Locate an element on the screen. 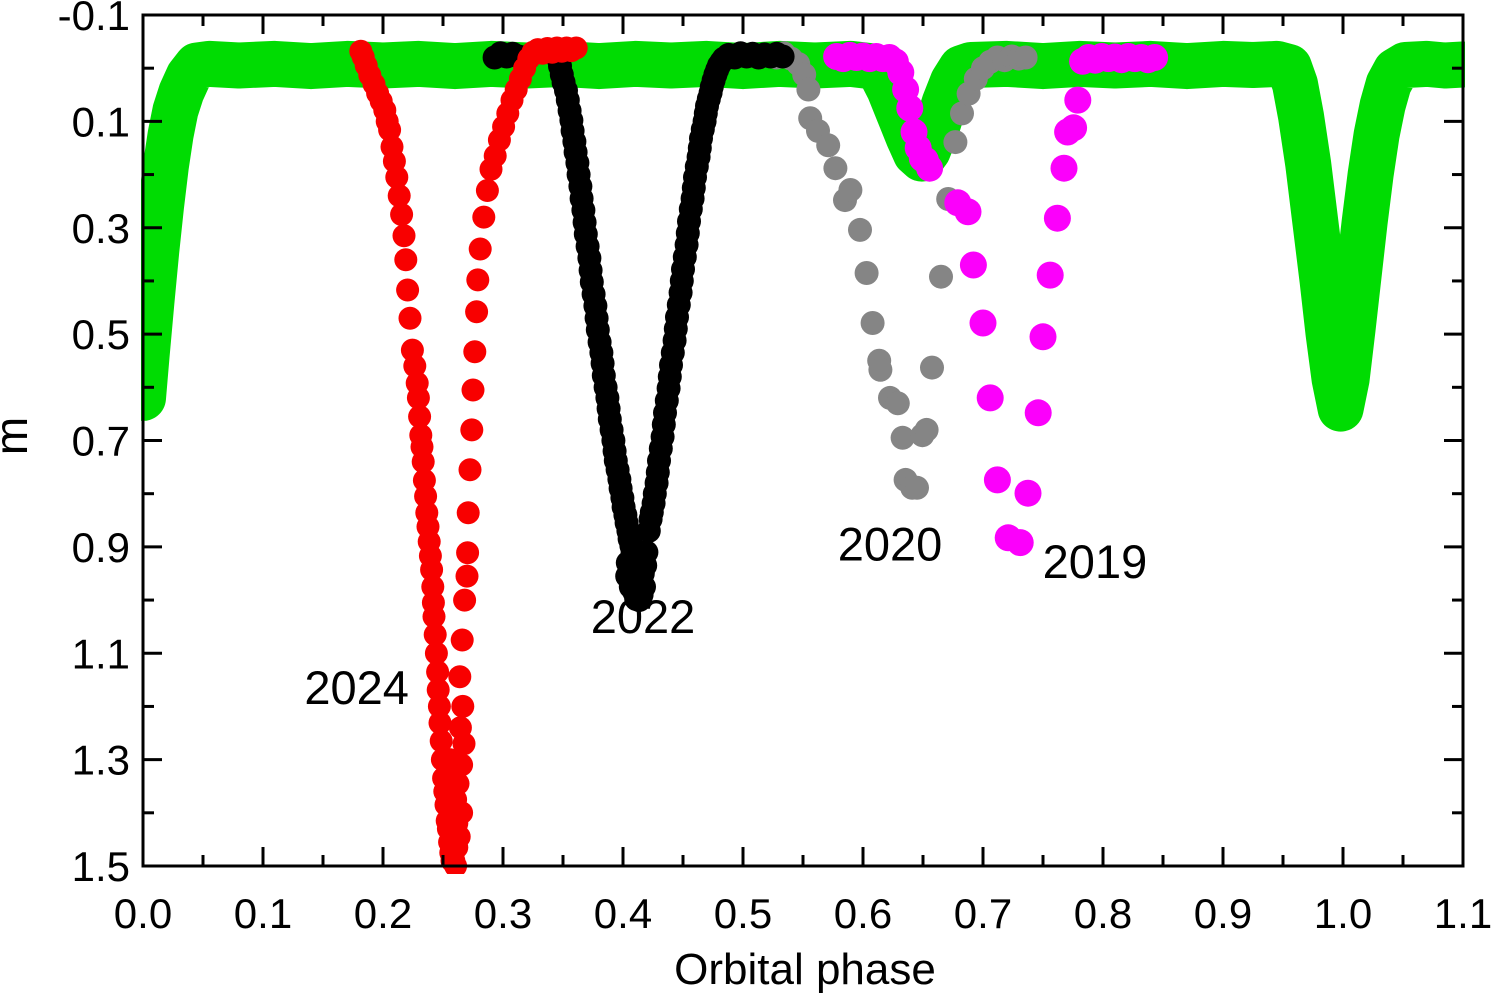 Image resolution: width=1500 pixels, height=997 pixels. y-tick-label: 0.9 is located at coordinates (101, 547).